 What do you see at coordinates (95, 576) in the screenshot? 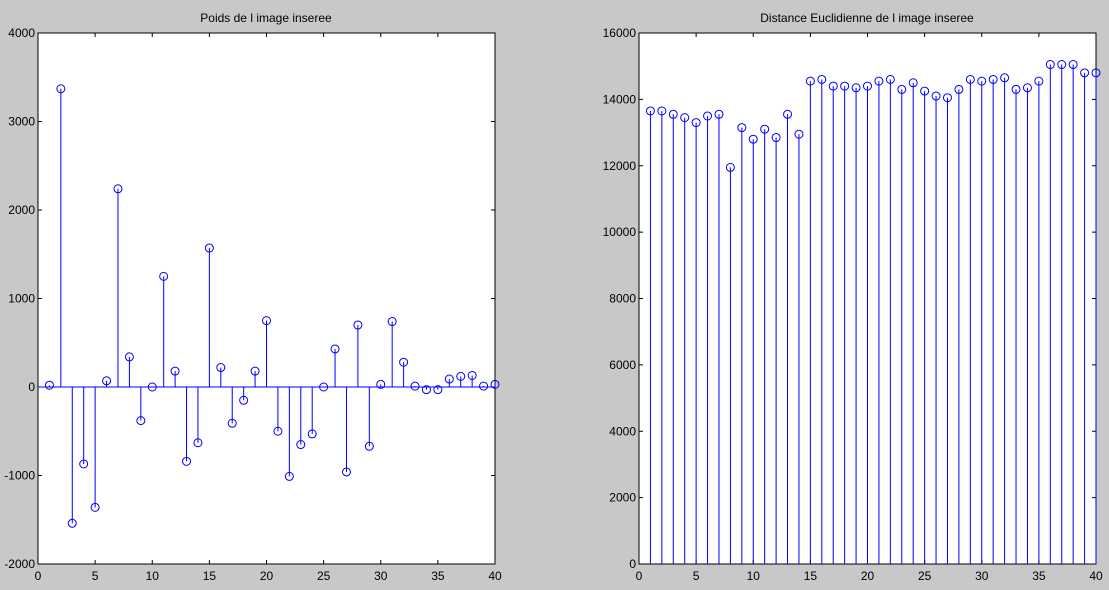
I see `left-x-tick-label: 5` at bounding box center [95, 576].